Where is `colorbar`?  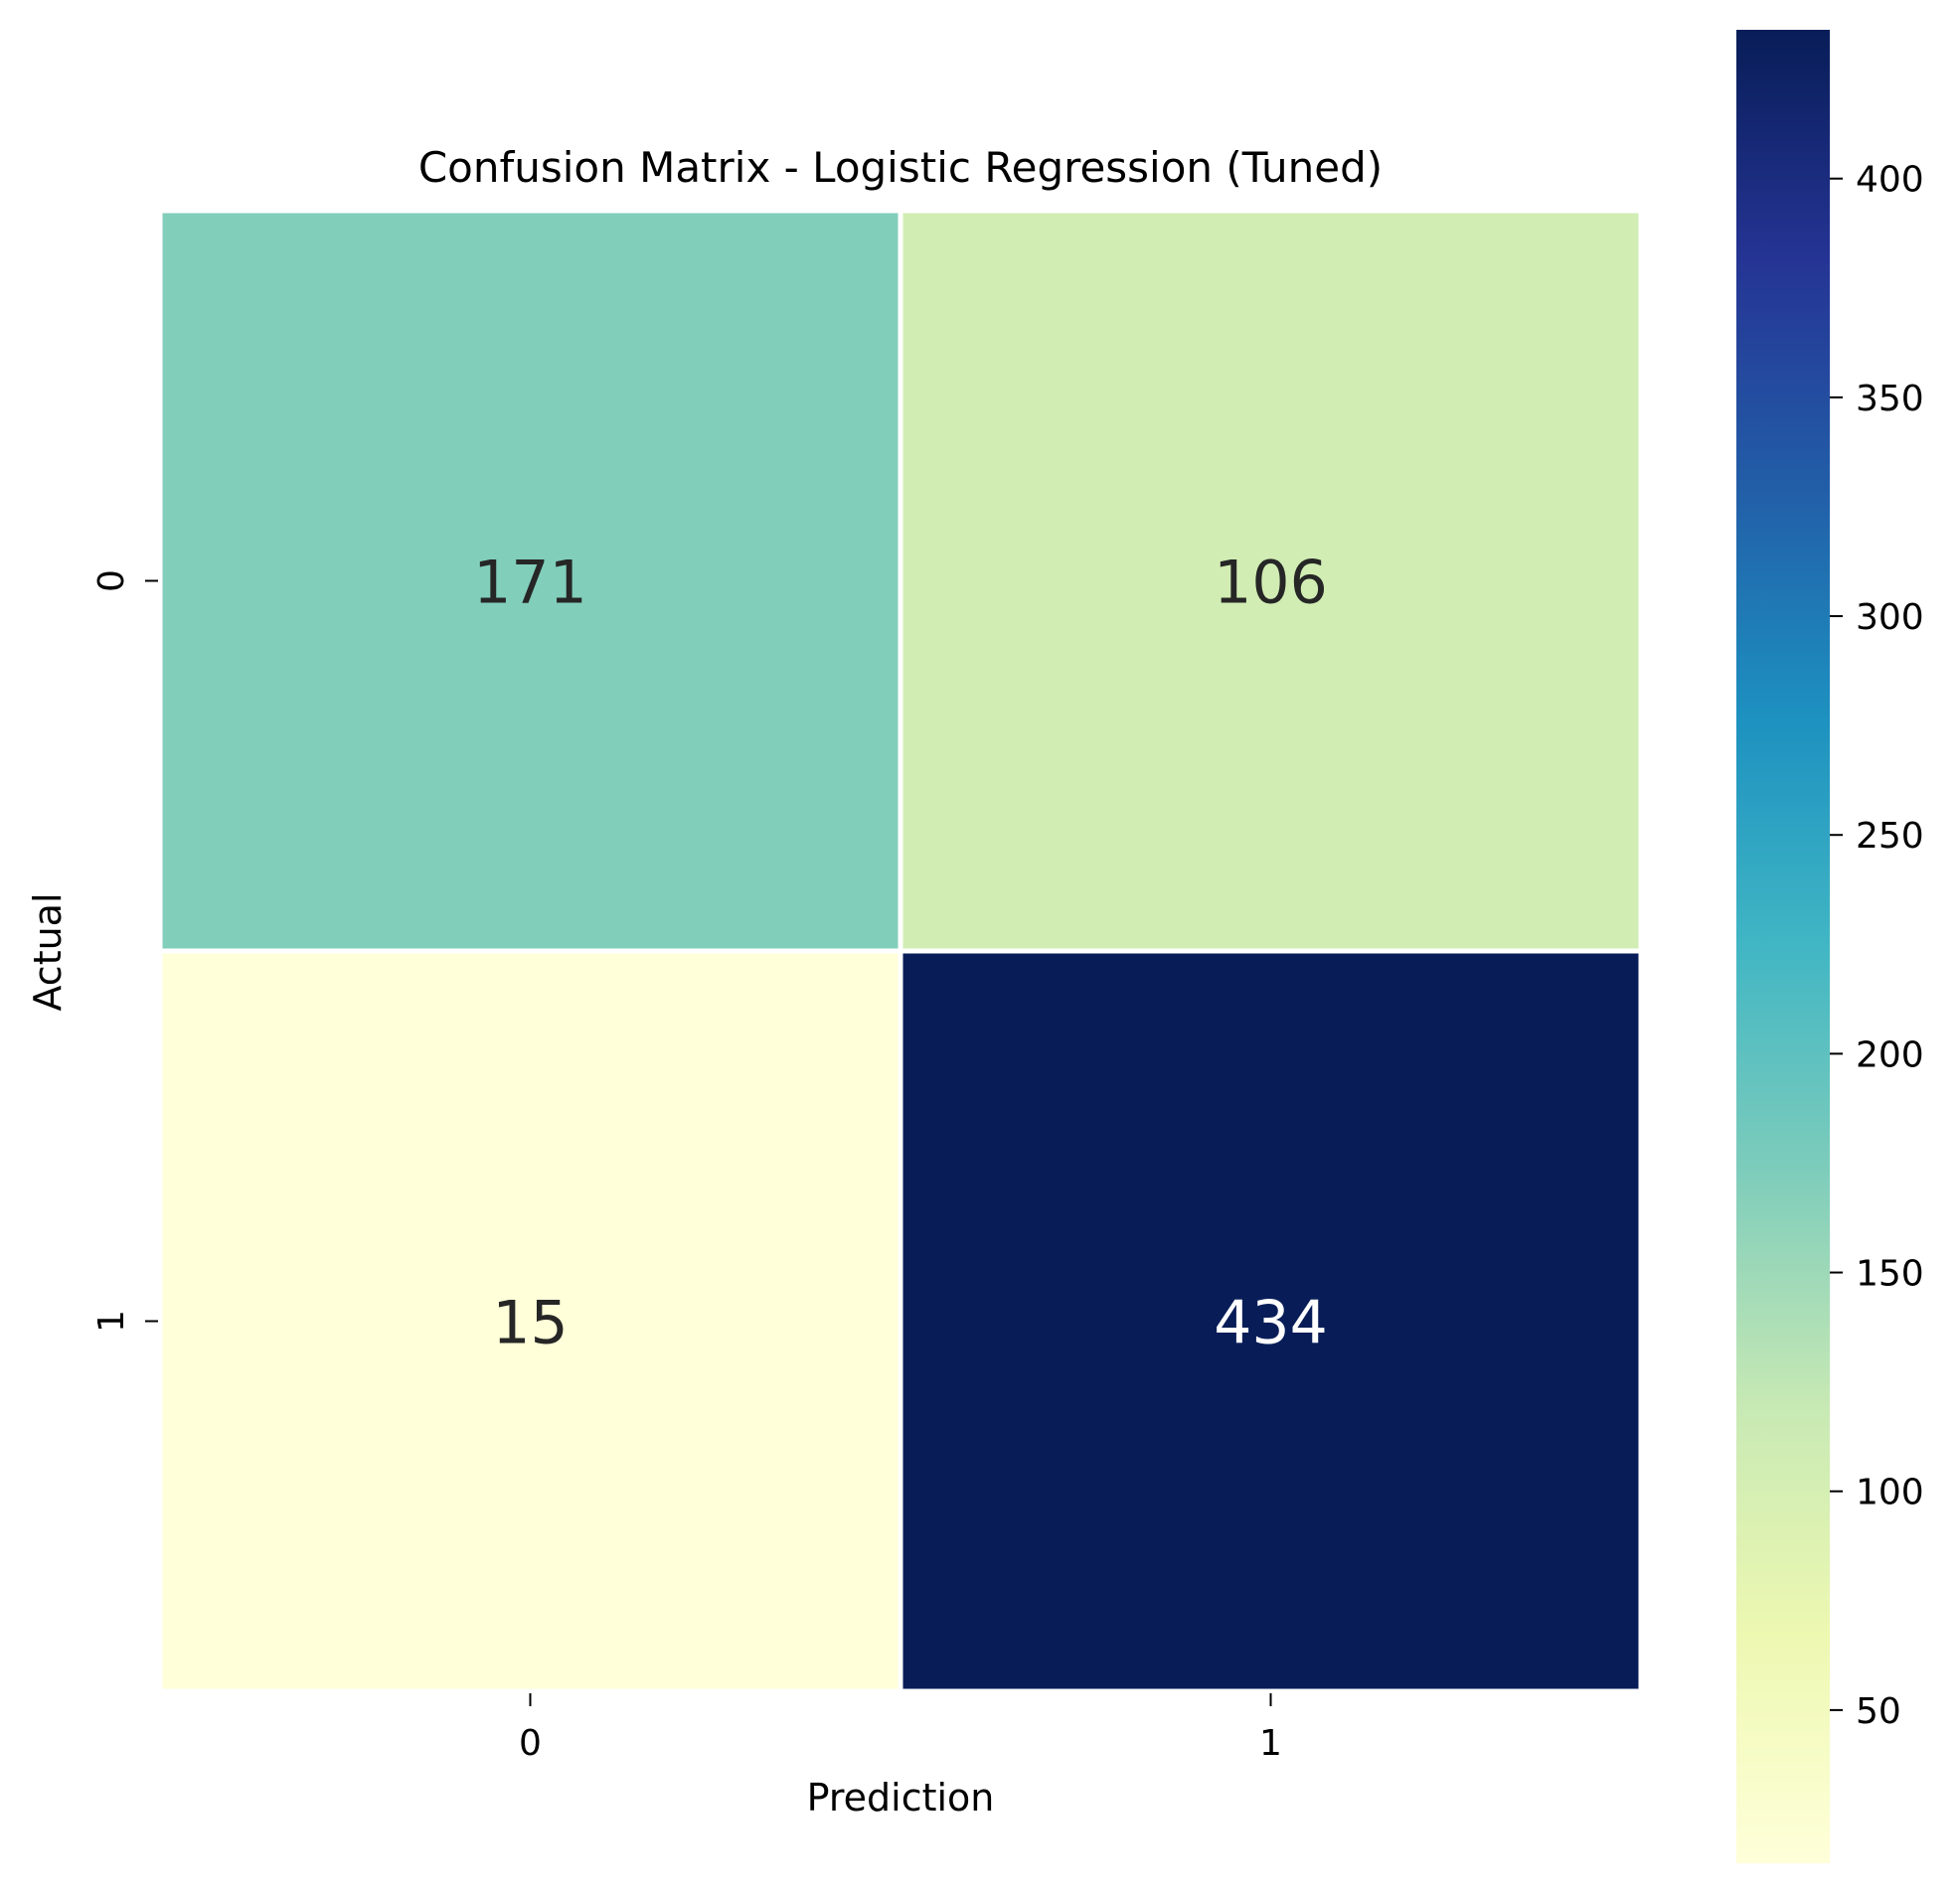 colorbar is located at coordinates (1783, 946).